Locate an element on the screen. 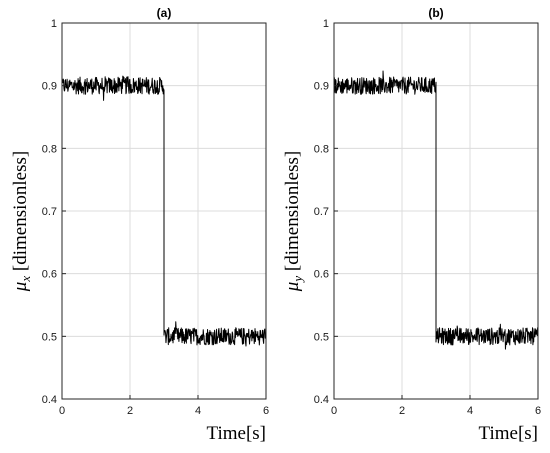 The image size is (550, 453). y-axis-label: μx [dimensionless] is located at coordinates (21, 221).